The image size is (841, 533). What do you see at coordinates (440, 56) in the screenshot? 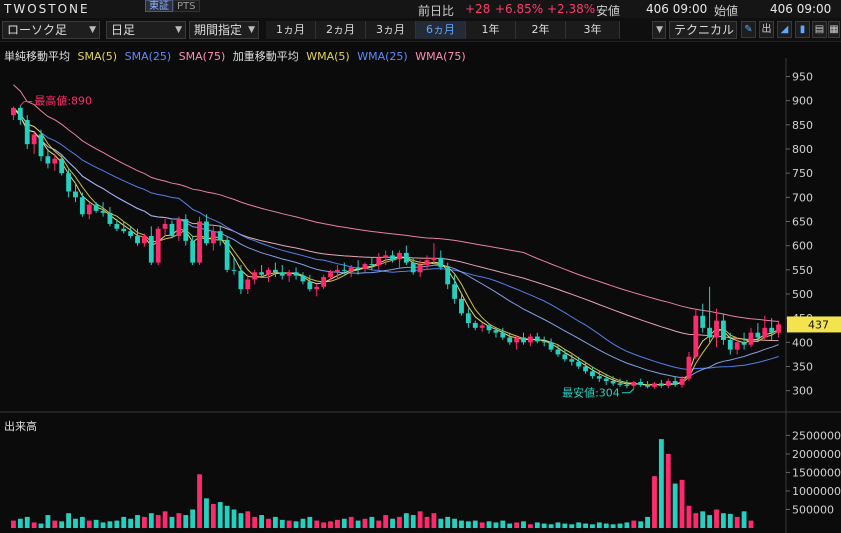
I see `legend-wma75: WMA(75)` at bounding box center [440, 56].